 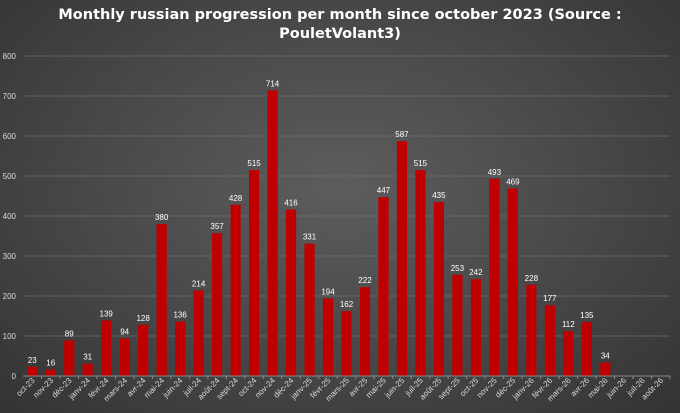 What do you see at coordinates (513, 181) in the screenshot?
I see `data-label: 469` at bounding box center [513, 181].